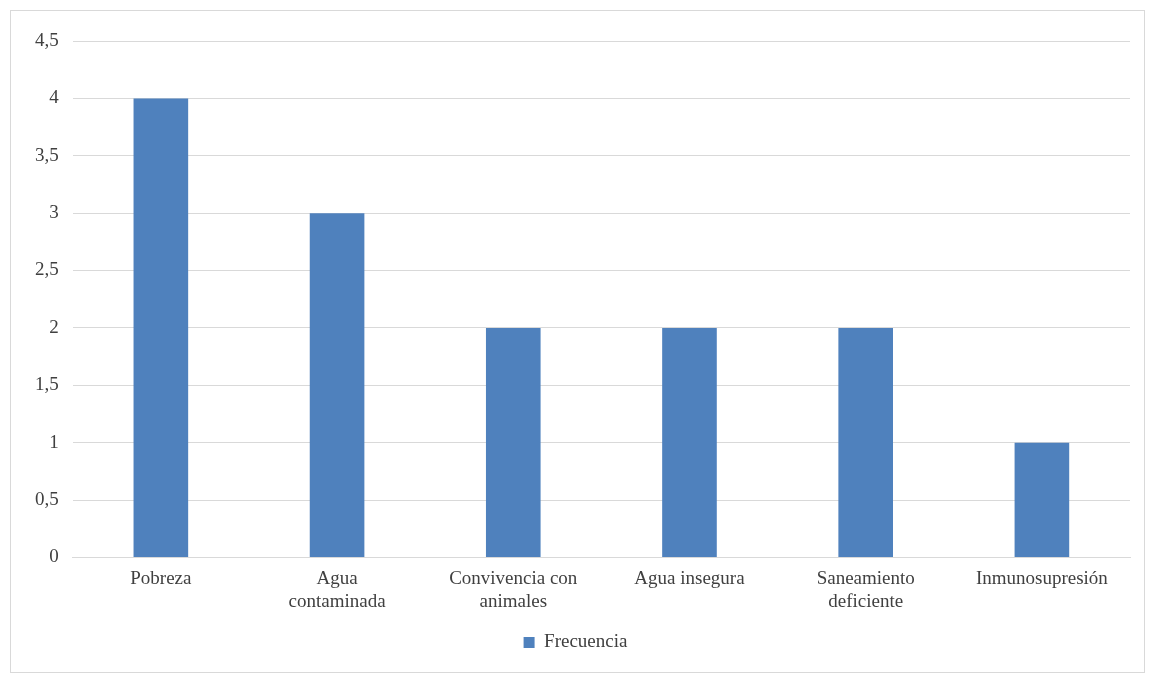 This screenshot has width=1149, height=677. What do you see at coordinates (54, 97) in the screenshot?
I see `y-tick-label: 4` at bounding box center [54, 97].